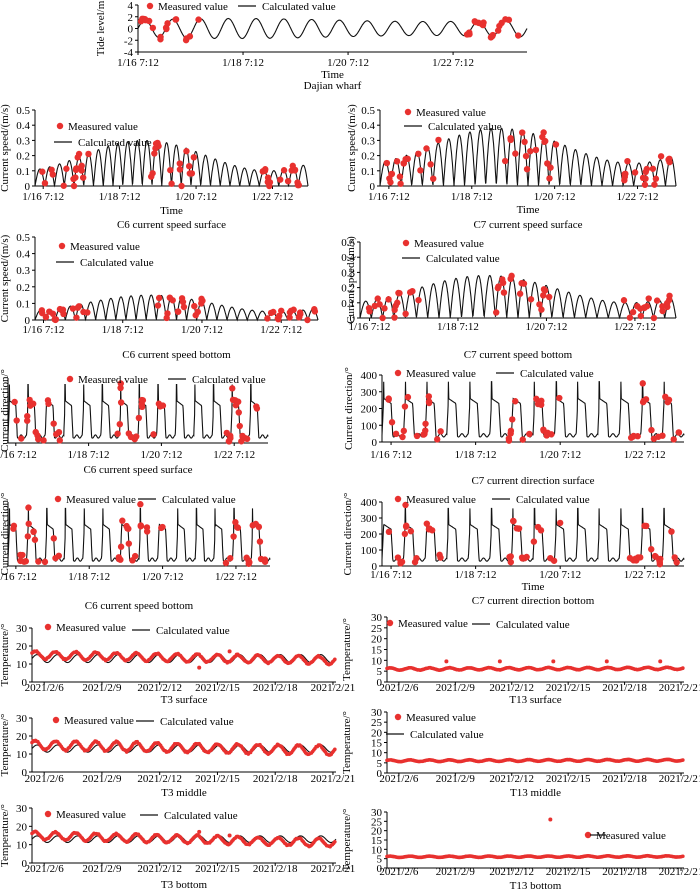  I want to click on y-tick-label: 0.2, so click(23, 288).